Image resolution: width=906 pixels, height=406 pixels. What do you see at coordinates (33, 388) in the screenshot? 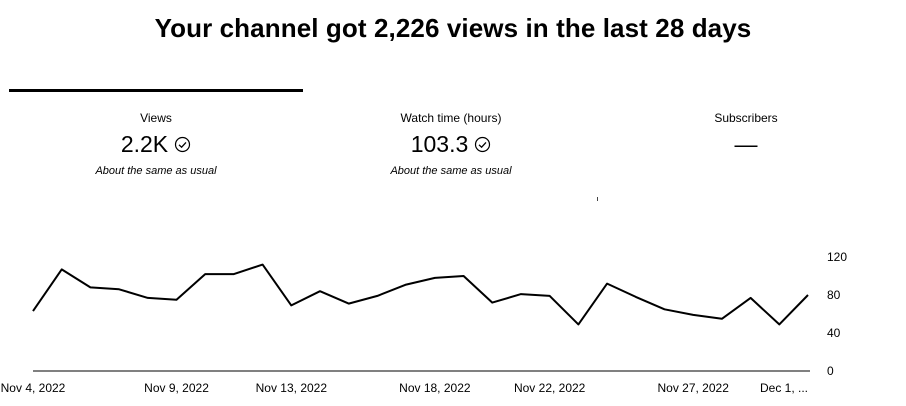
I see `x-tick-label: Nov 4, 2022` at bounding box center [33, 388].